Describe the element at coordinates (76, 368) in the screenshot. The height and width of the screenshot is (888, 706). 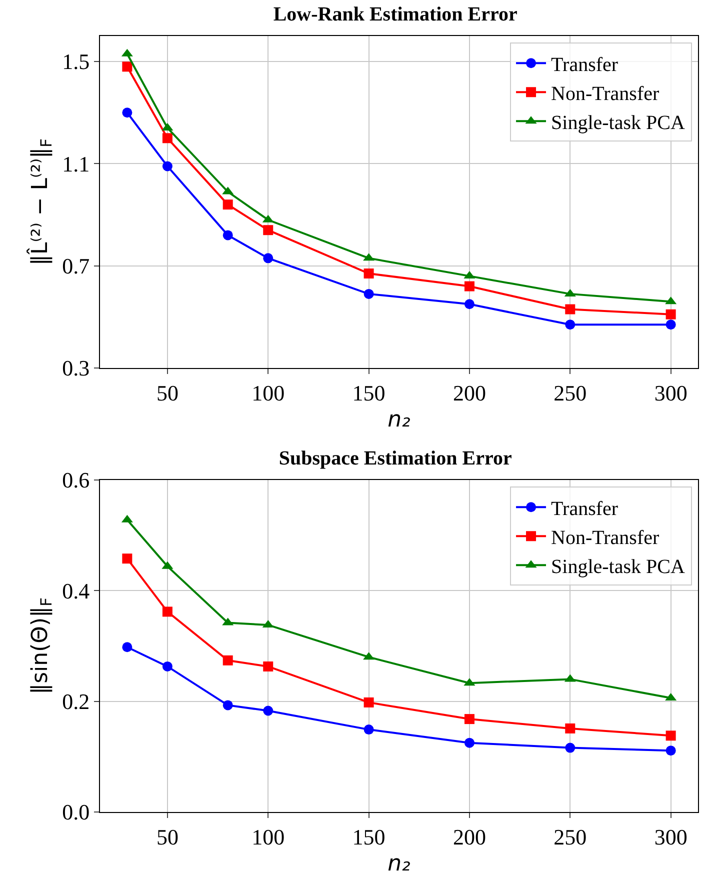
I see `y-tick-label: 0.3` at that location.